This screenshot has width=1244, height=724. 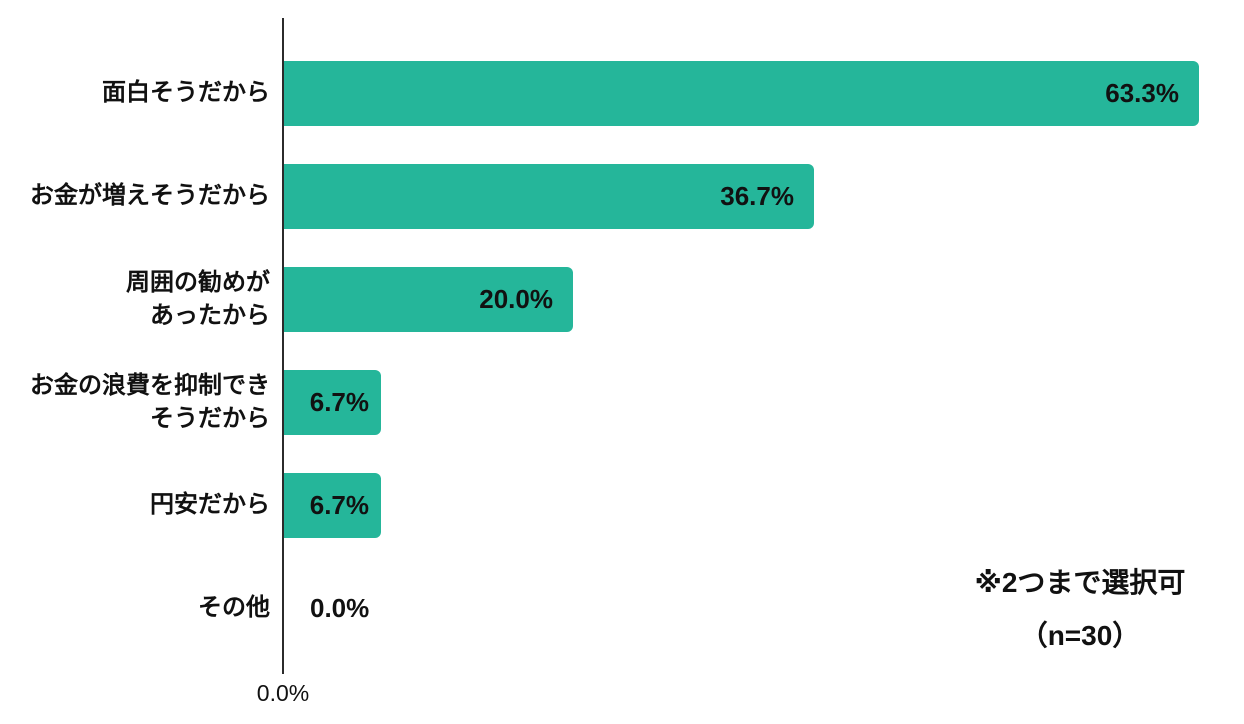 What do you see at coordinates (1080, 609) in the screenshot?
I see `chart-annotation: ※2つまで選択可 （n=30）` at bounding box center [1080, 609].